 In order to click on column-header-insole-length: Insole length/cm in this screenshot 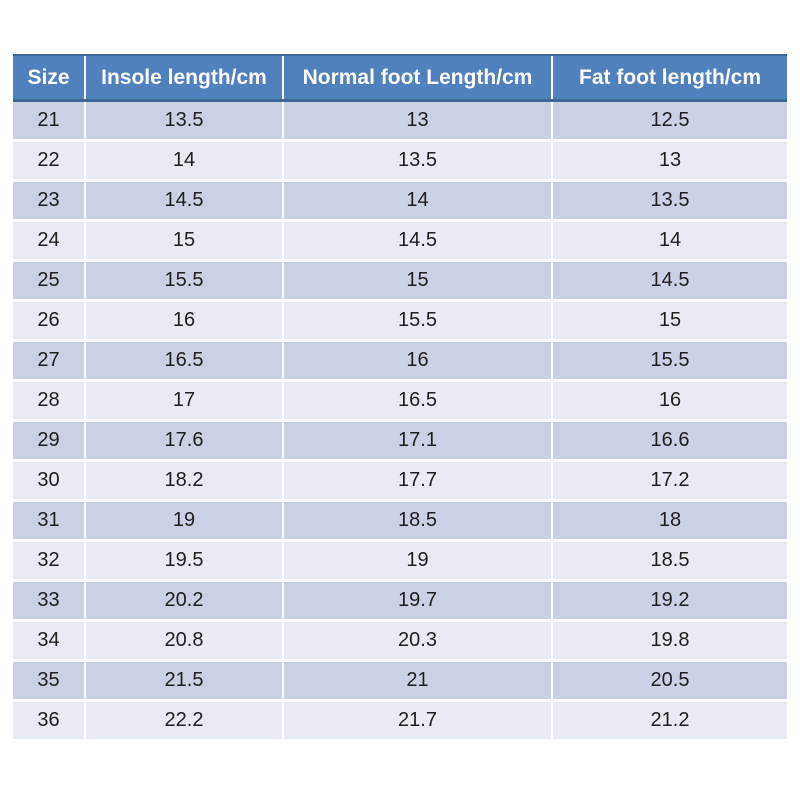, I will do `click(183, 78)`.